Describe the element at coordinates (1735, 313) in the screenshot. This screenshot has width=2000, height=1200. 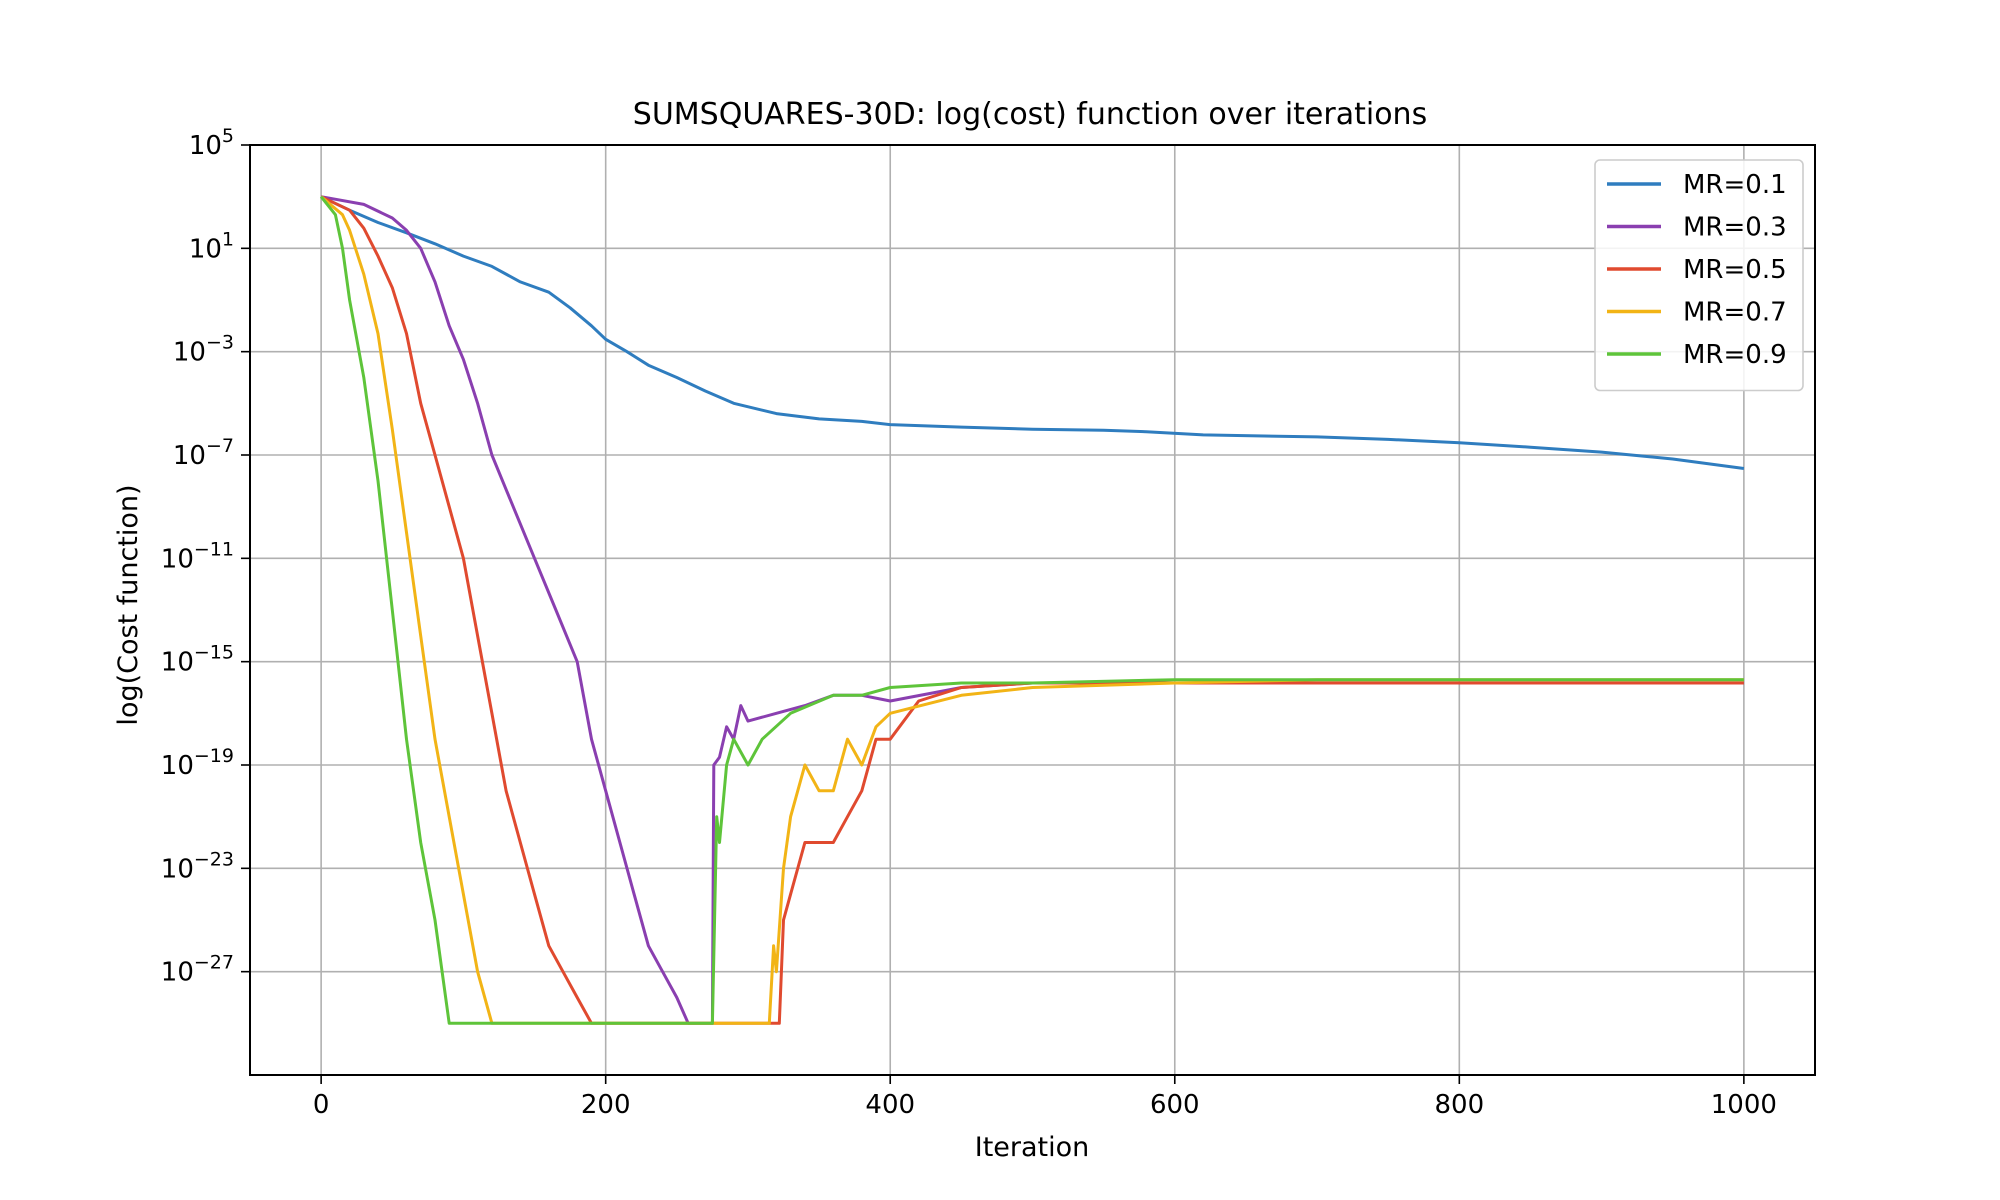
I see `legend-label-3: MR=0.7` at that location.